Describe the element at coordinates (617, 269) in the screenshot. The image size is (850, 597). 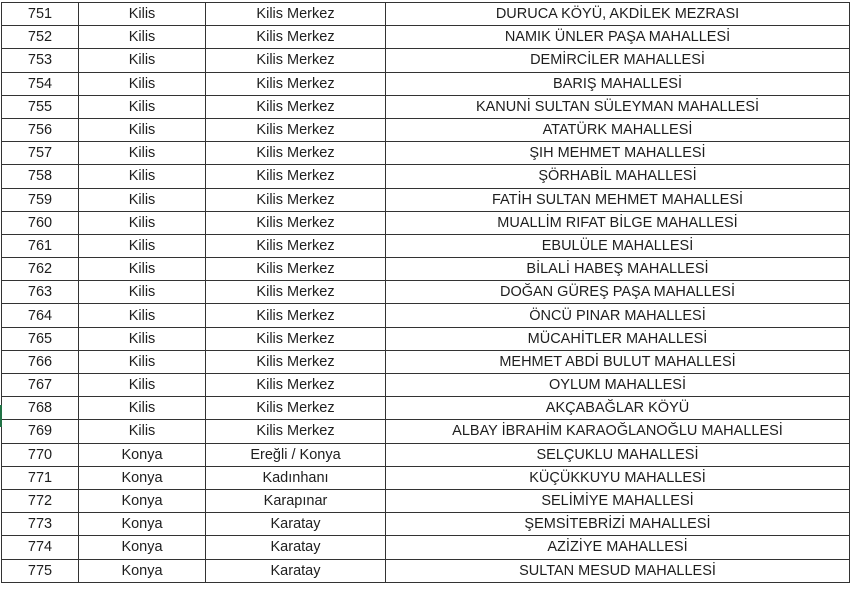
I see `neighborhood-cell: BİLALİ HABEŞ MAHALLESİ` at that location.